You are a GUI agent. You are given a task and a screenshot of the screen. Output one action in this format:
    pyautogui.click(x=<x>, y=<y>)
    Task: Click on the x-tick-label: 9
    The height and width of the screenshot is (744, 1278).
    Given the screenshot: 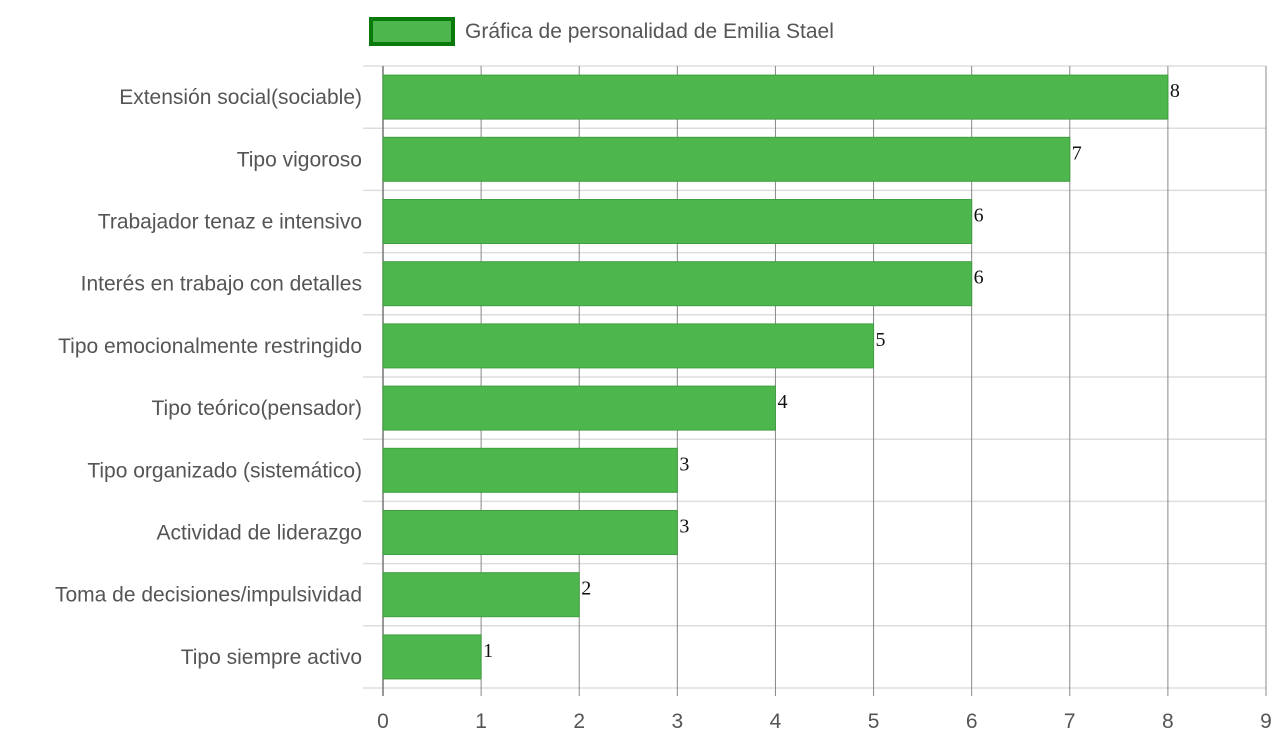 What is the action you would take?
    pyautogui.click(x=1266, y=721)
    